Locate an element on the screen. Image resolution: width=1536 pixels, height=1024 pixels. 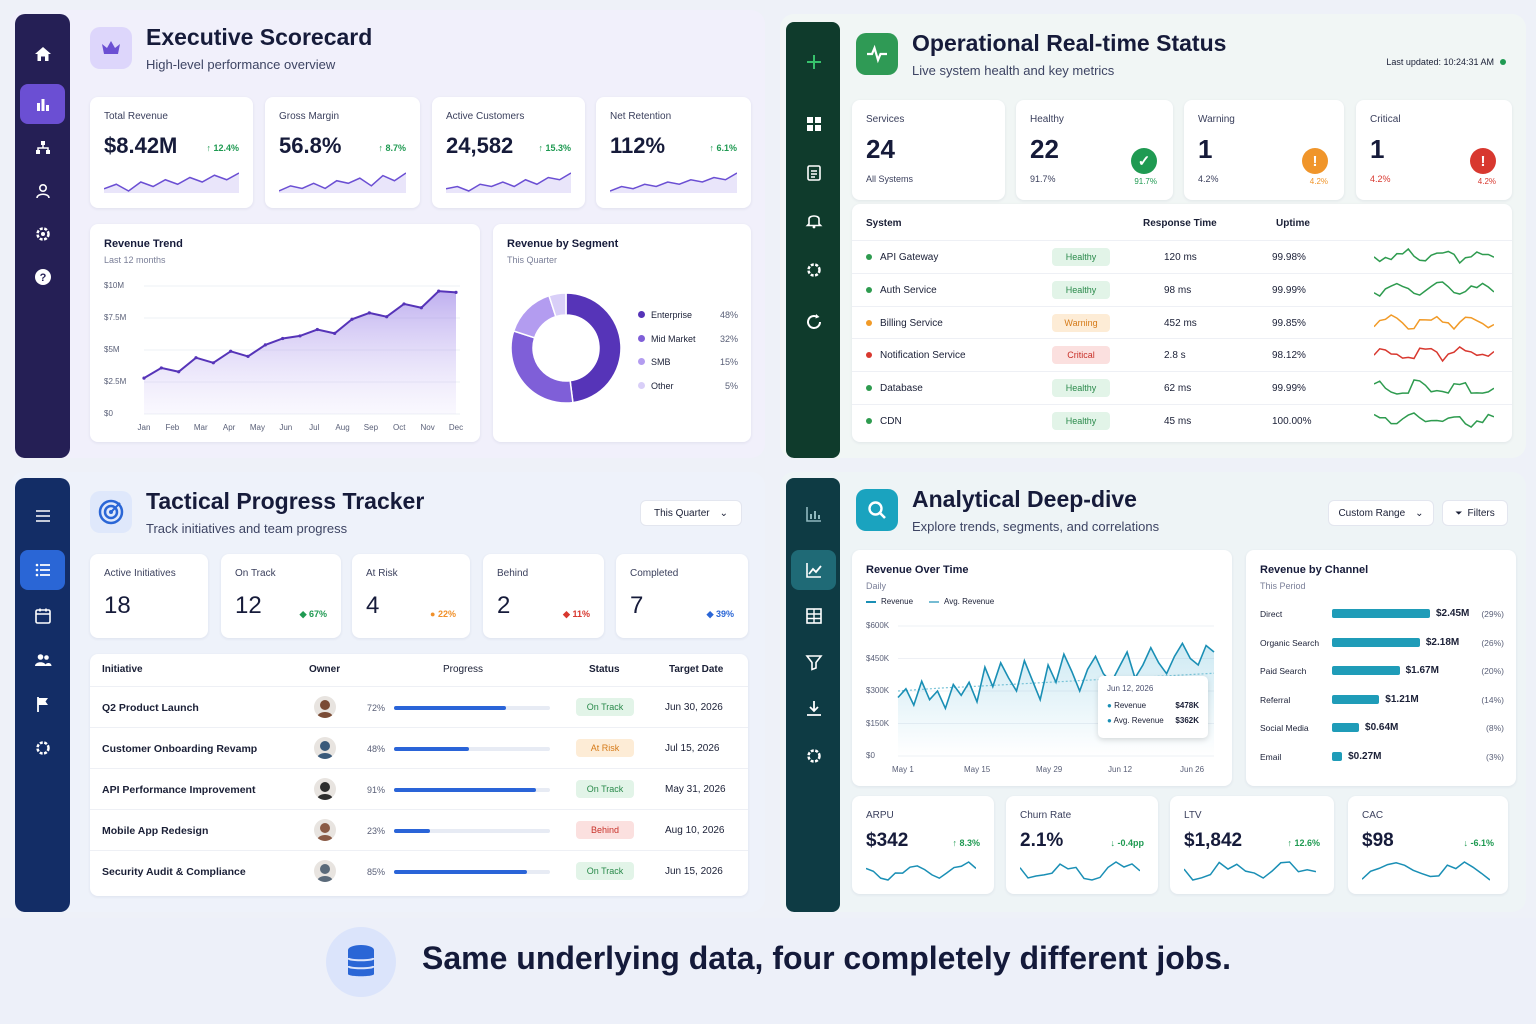
channel-name: Social Media is located at coordinates (1284, 728).